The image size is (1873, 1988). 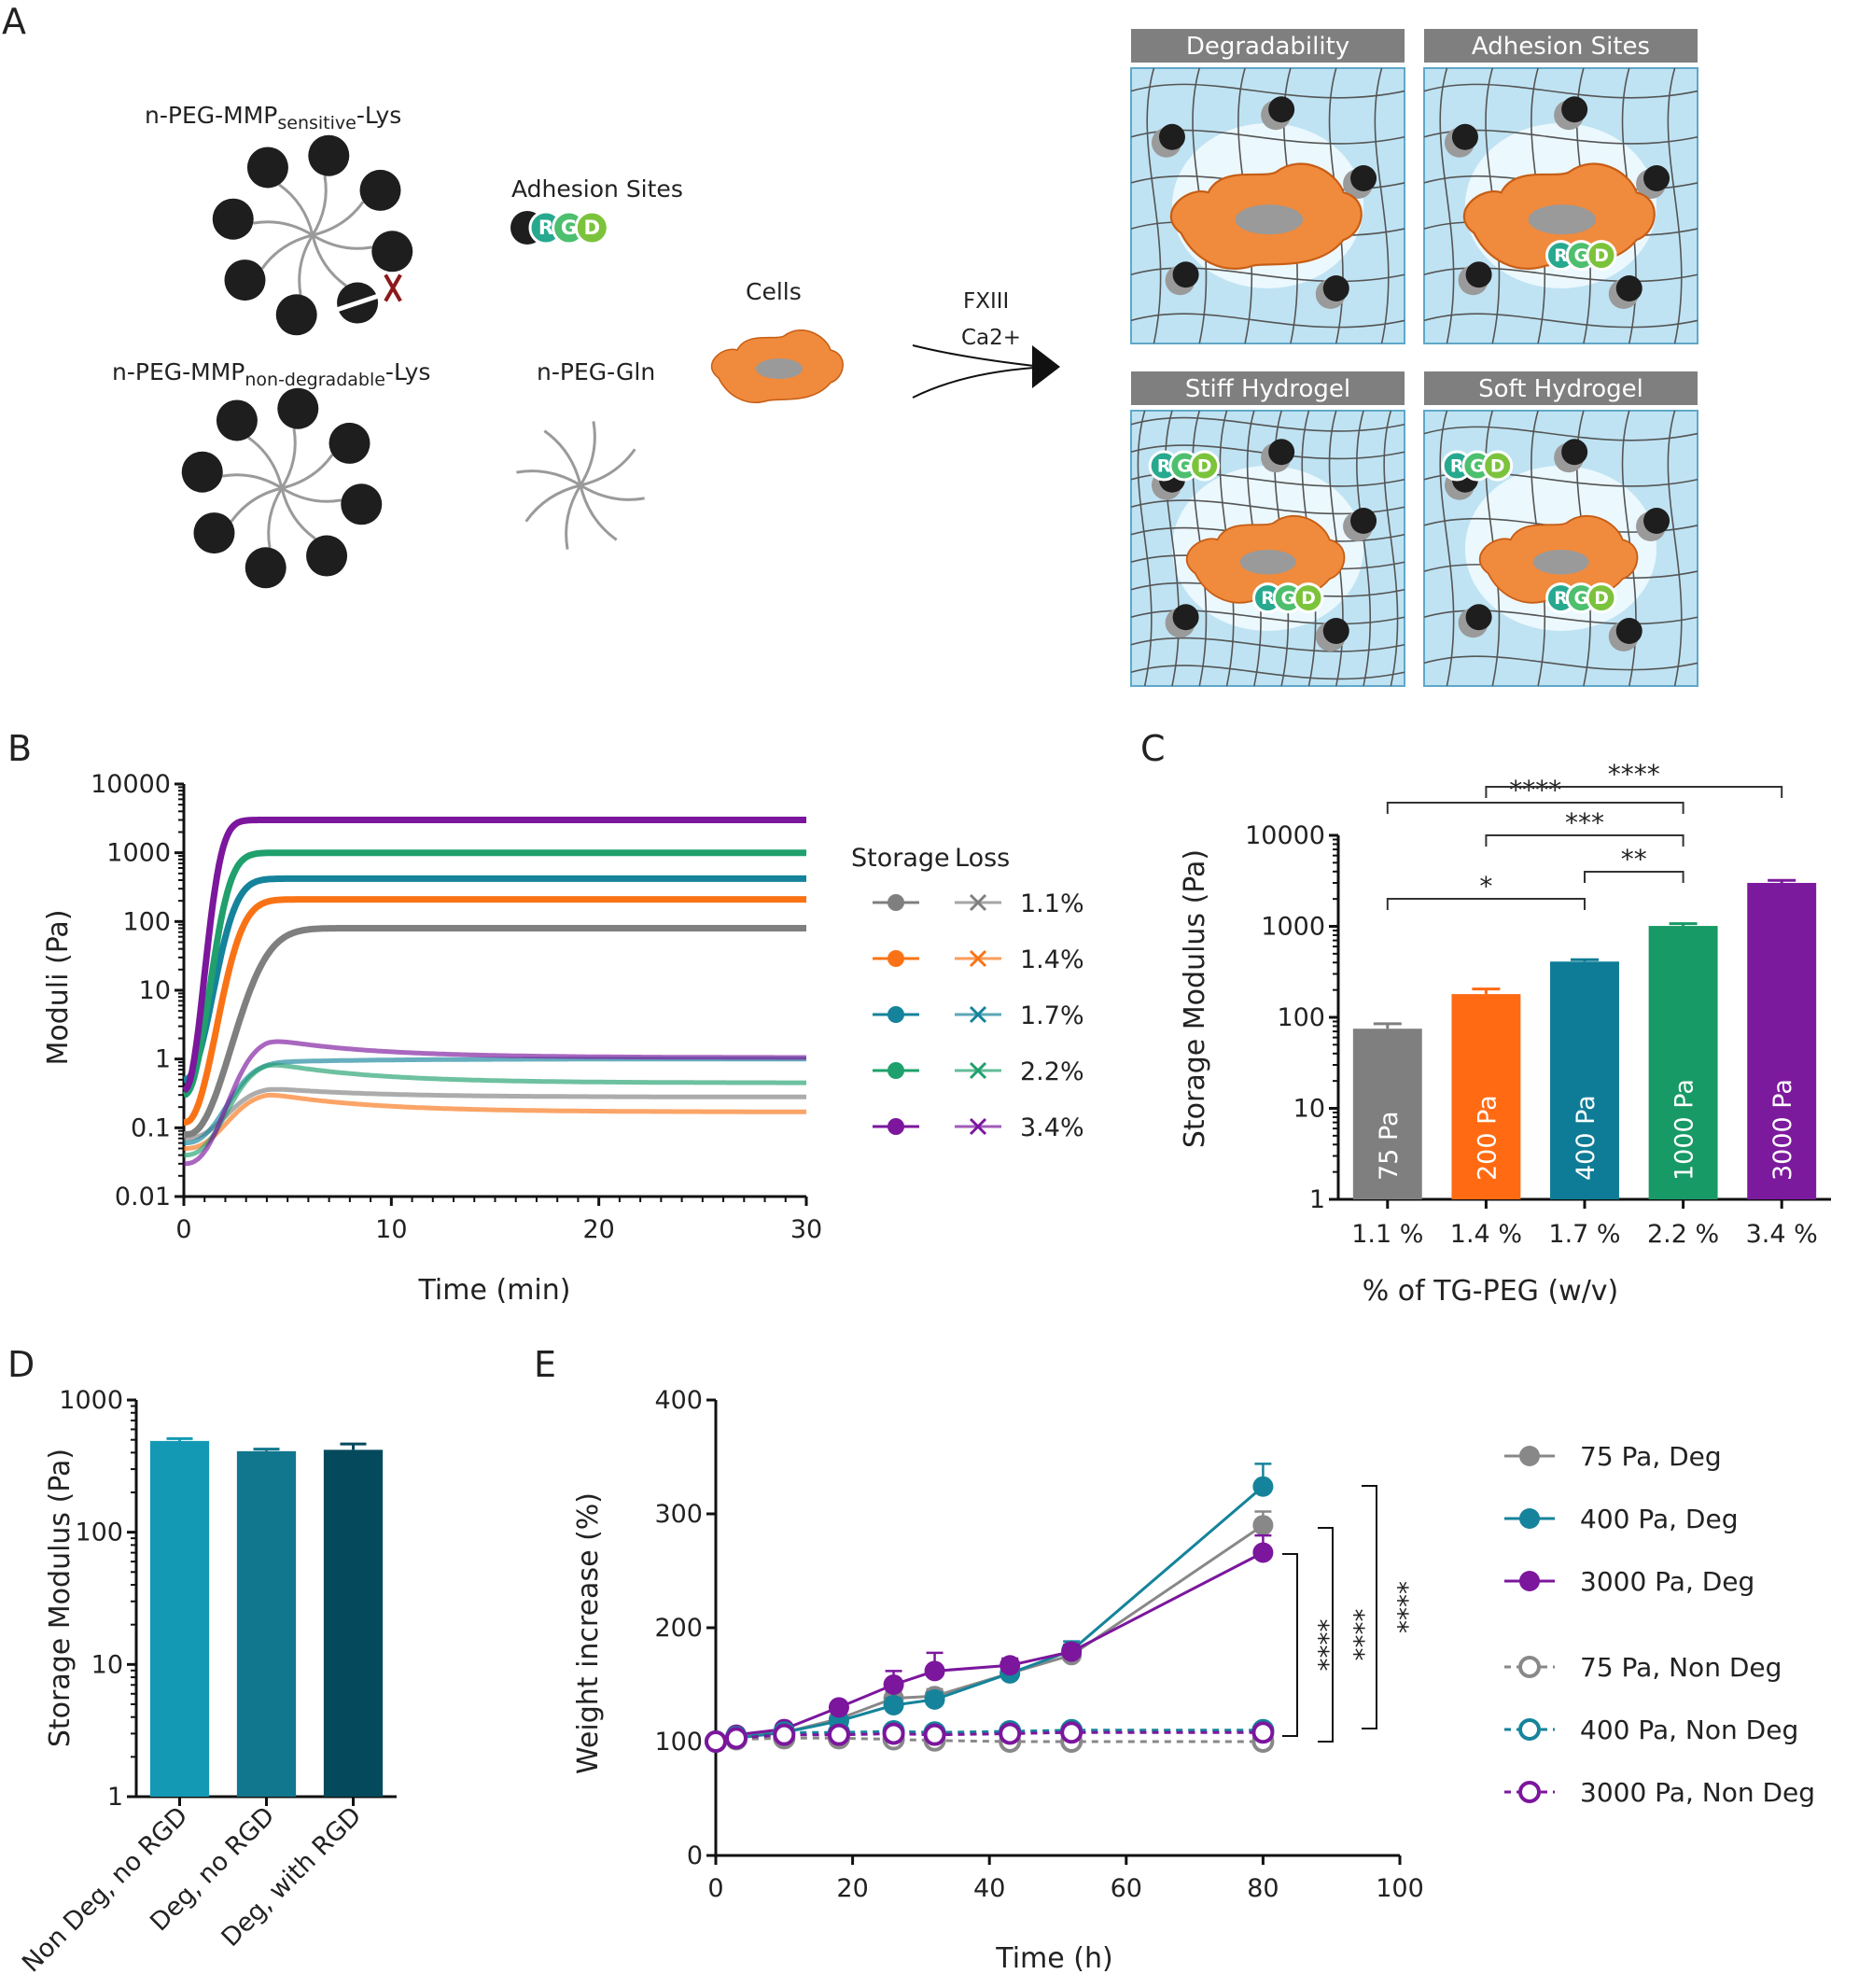 What do you see at coordinates (901, 858) in the screenshot?
I see `legend-header-storage: Storage` at bounding box center [901, 858].